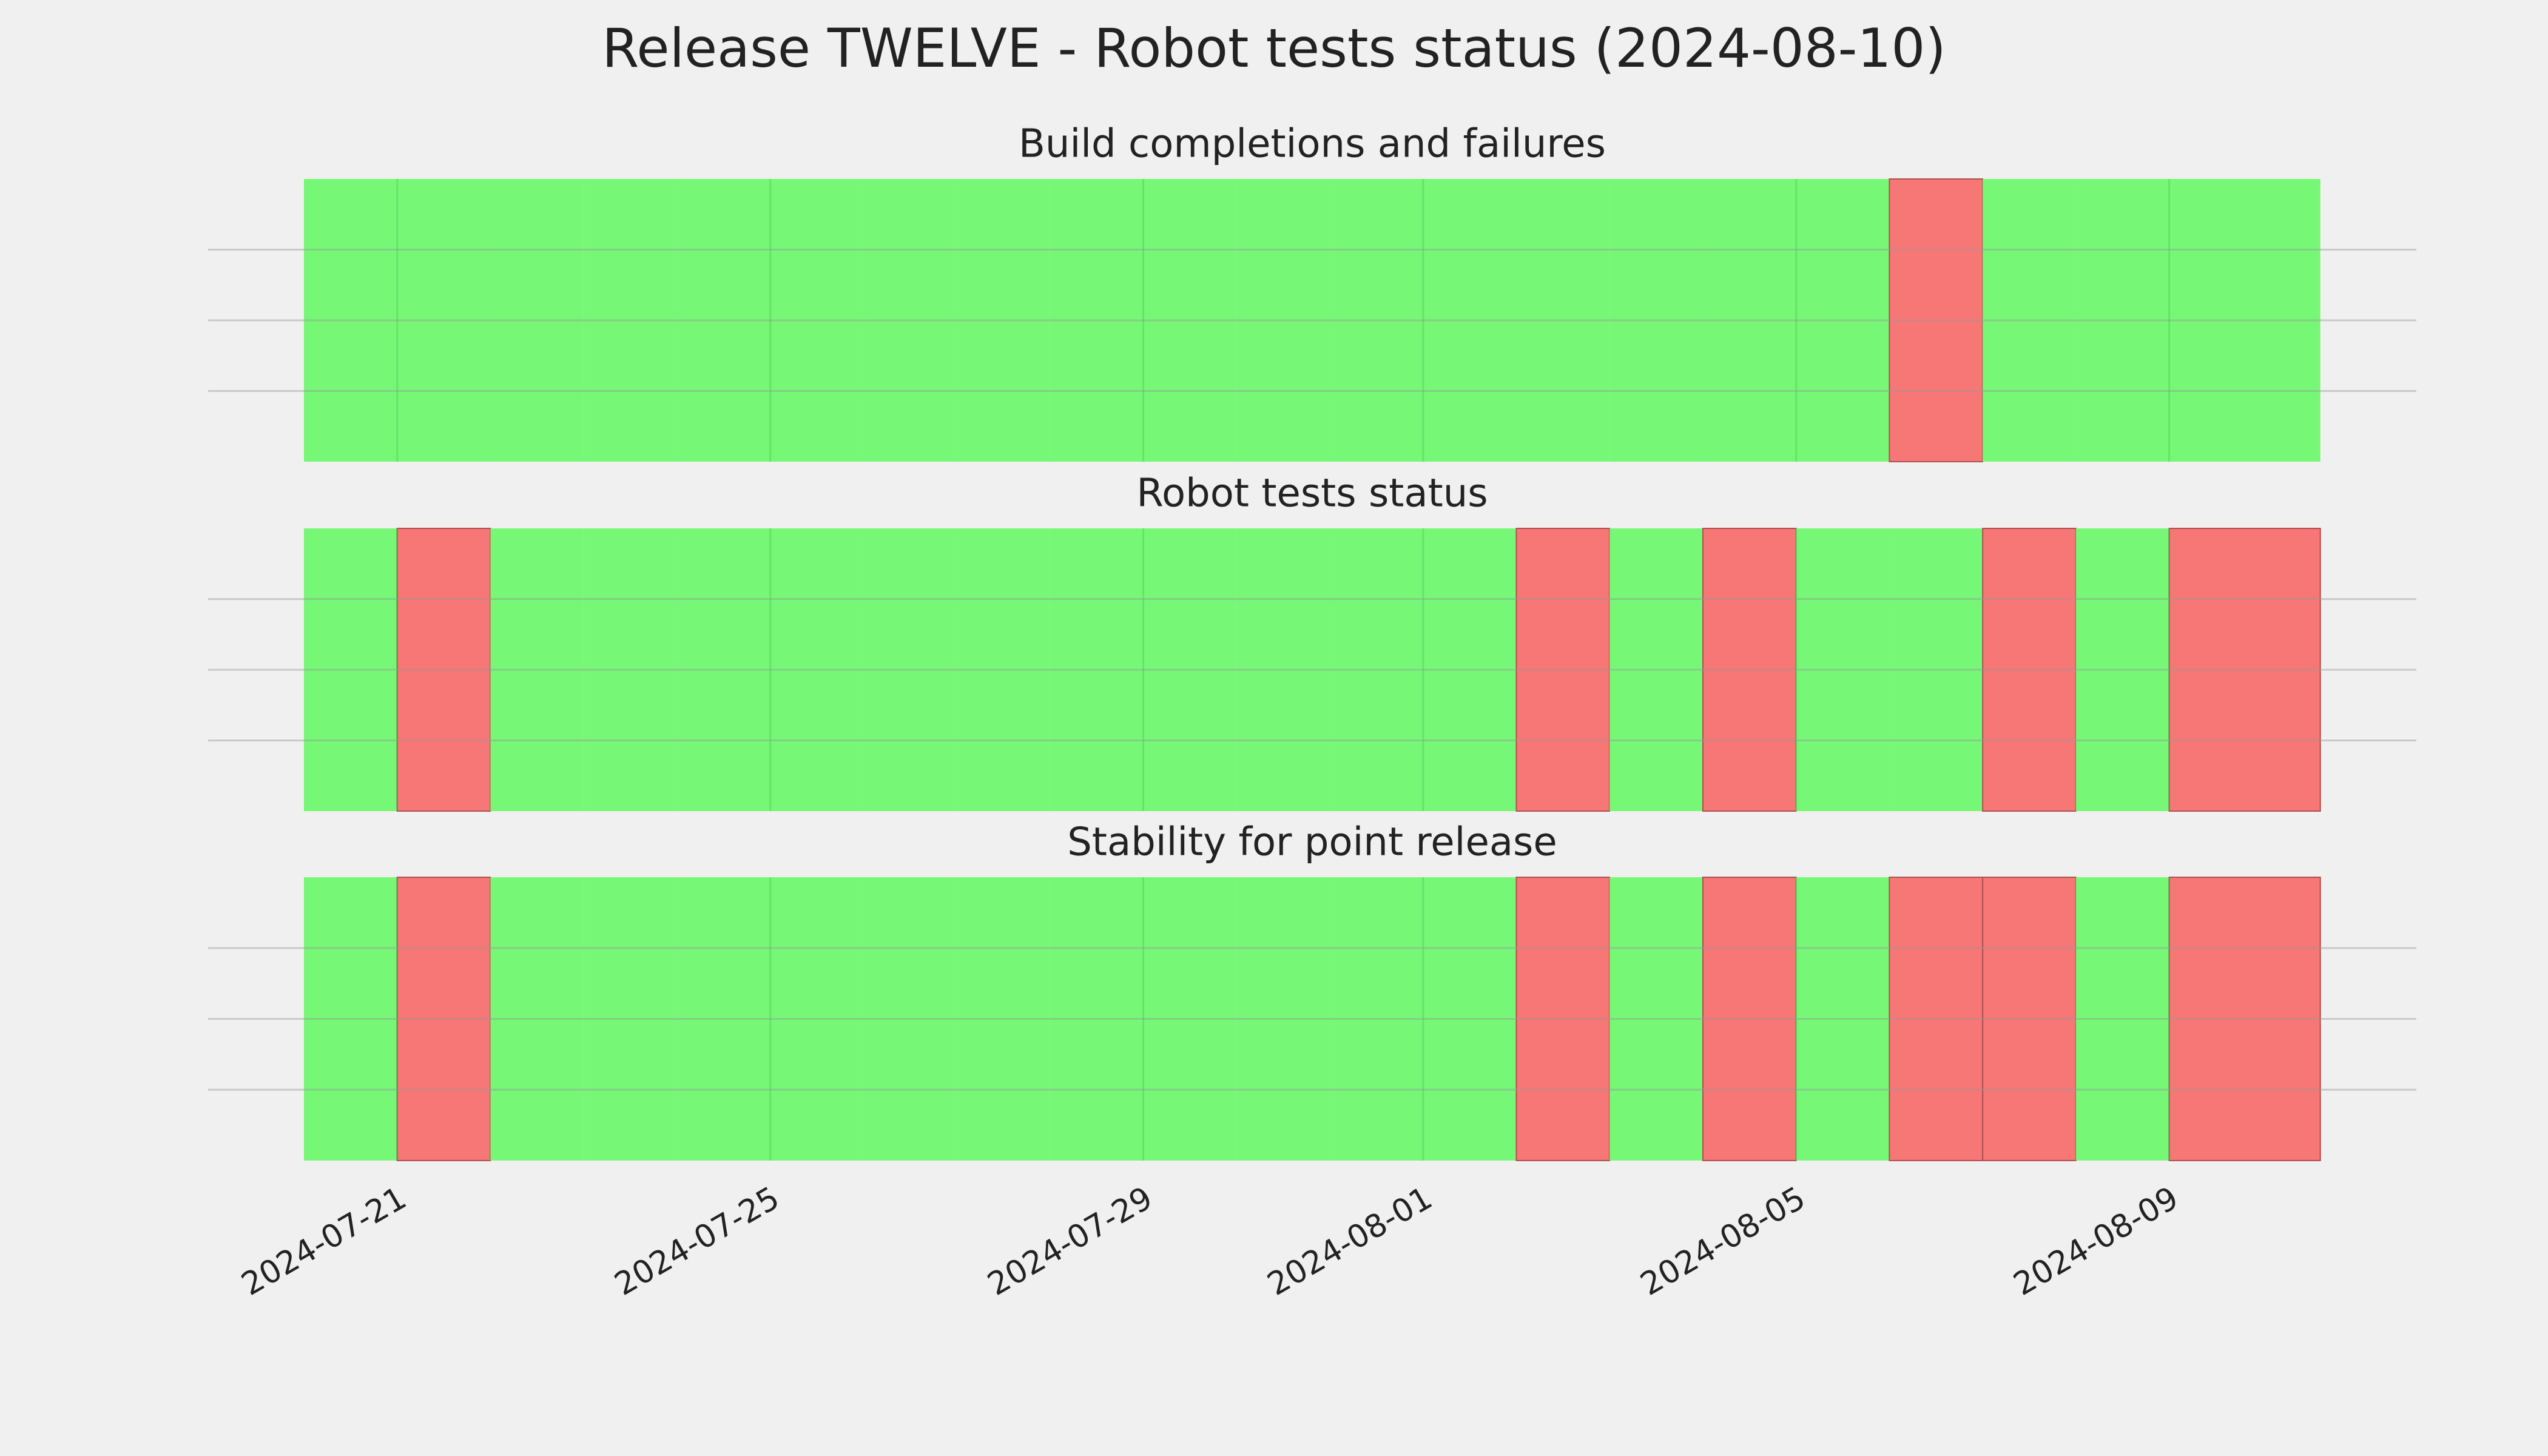 The height and width of the screenshot is (1456, 2548). I want to click on panel-title: Robot tests status, so click(1312, 493).